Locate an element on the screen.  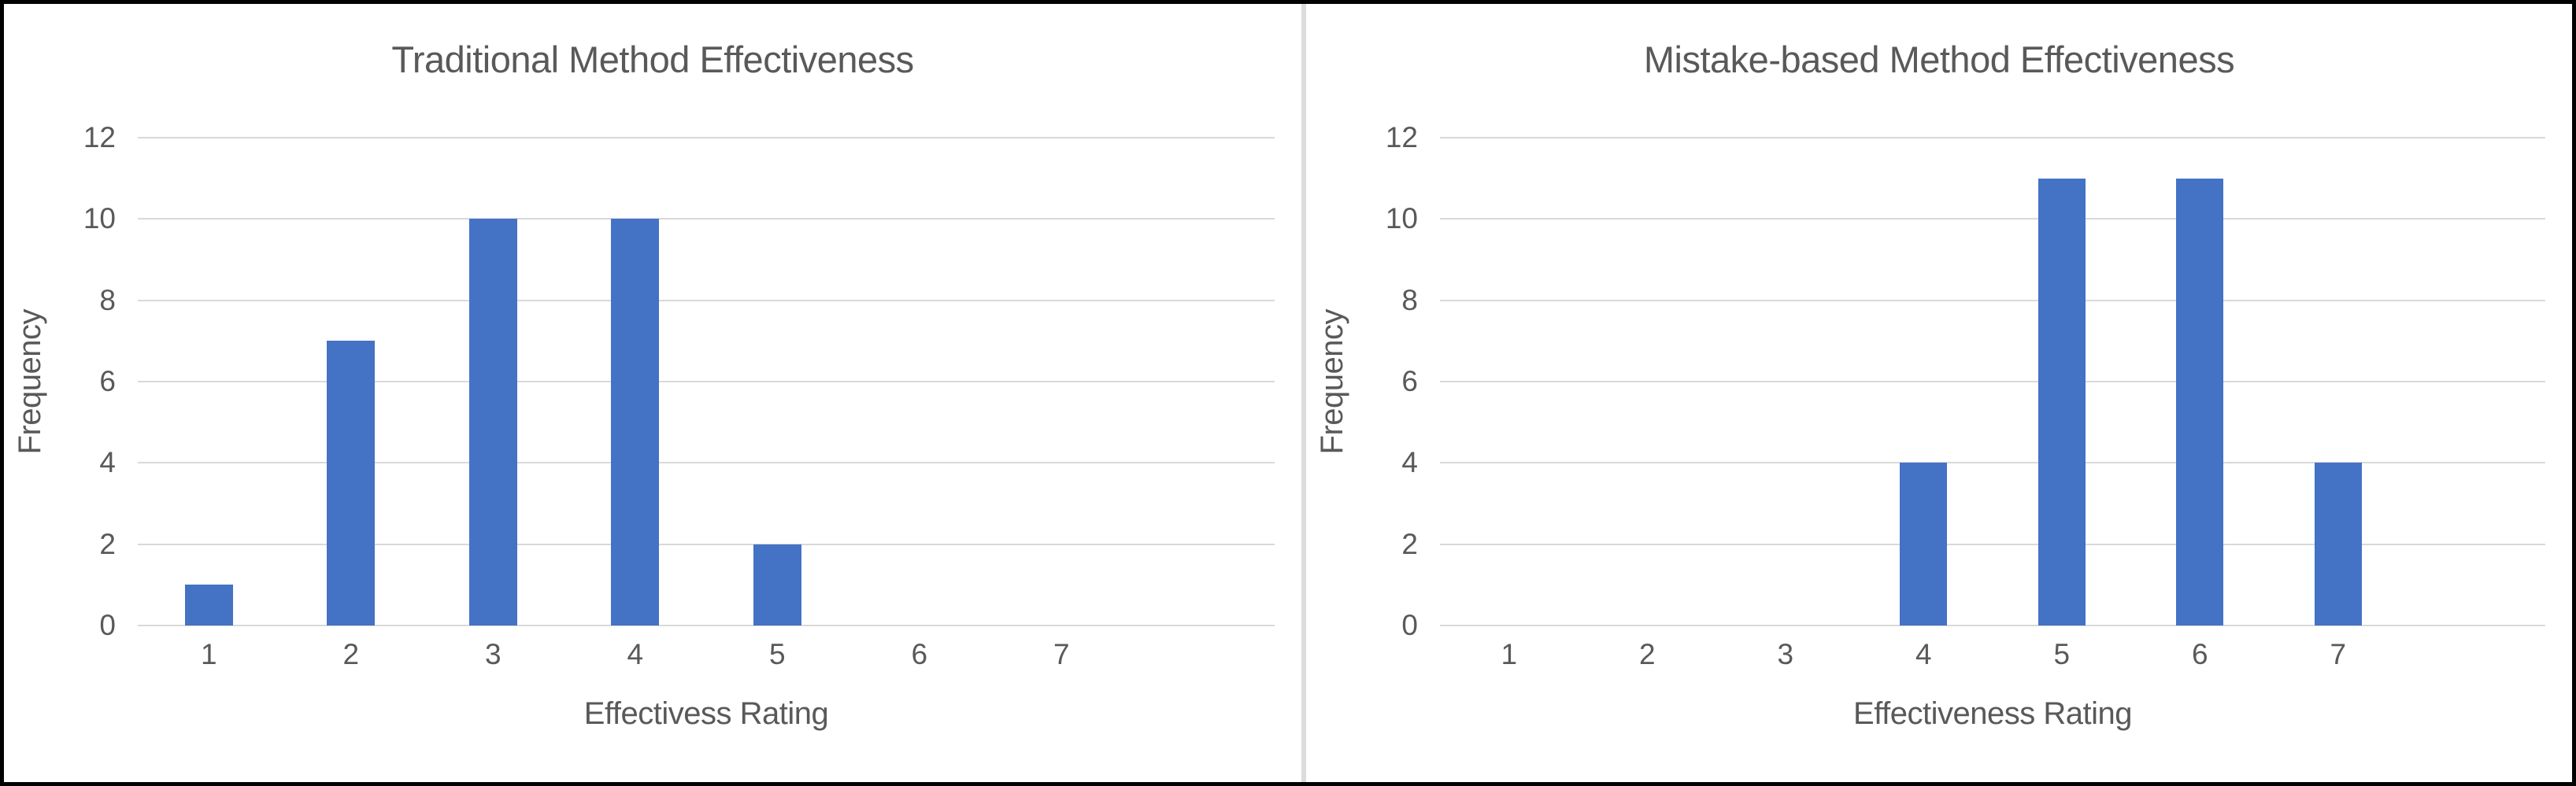
x-axis-title: Effectivess Rating is located at coordinates (706, 714).